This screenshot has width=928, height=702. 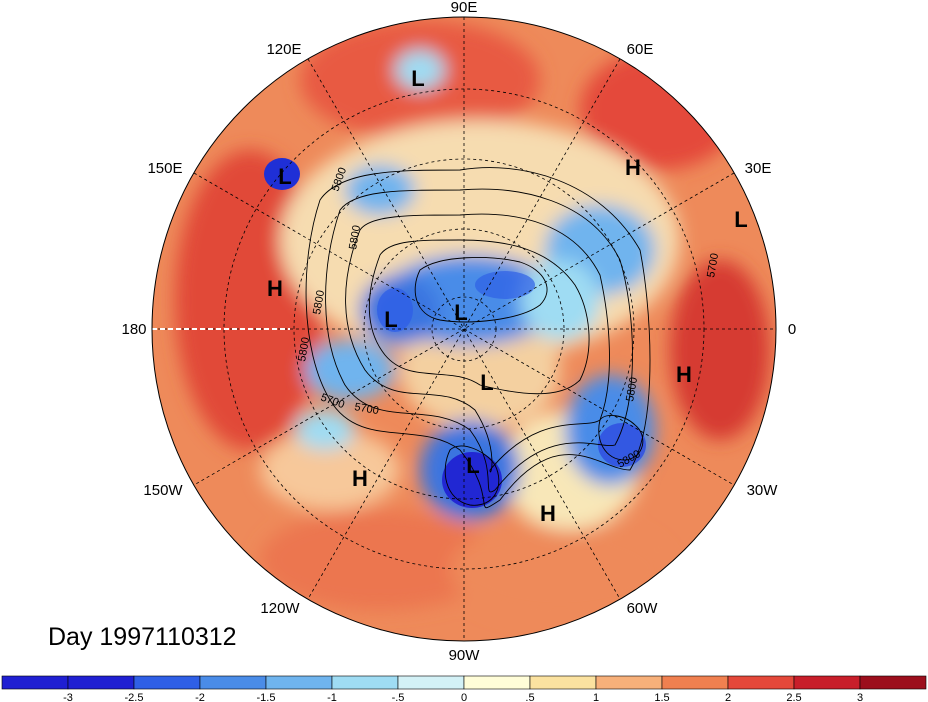 I want to click on colorbar-tick-label: -1.5, so click(x=266, y=697).